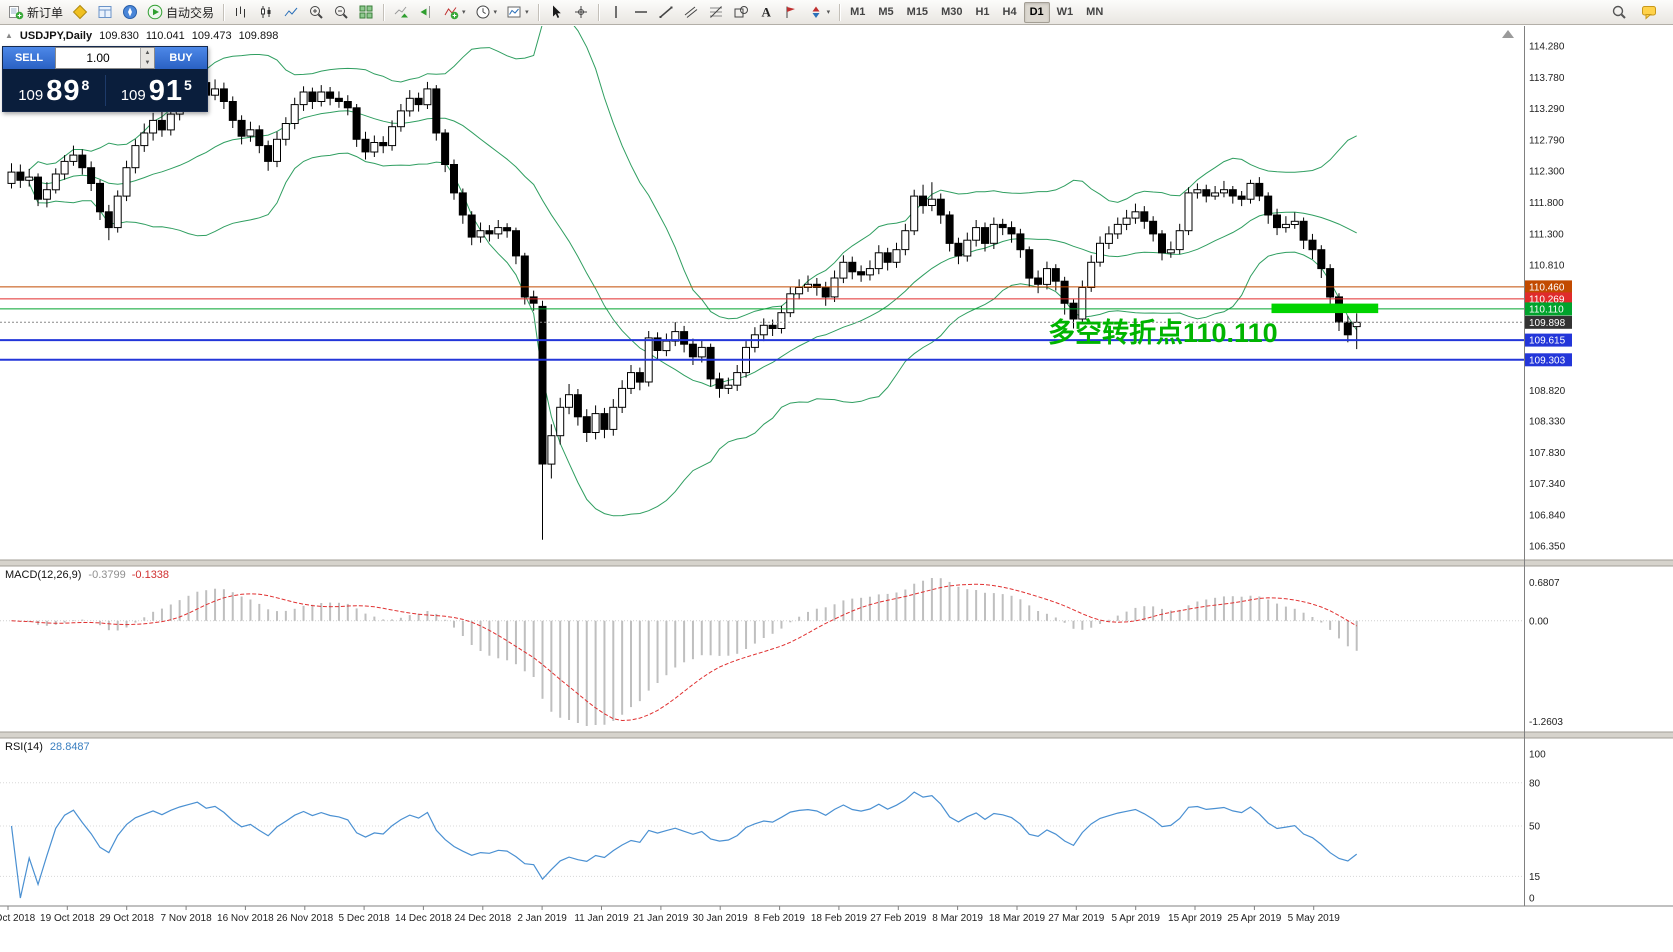 Image resolution: width=1673 pixels, height=952 pixels. What do you see at coordinates (69, 747) in the screenshot?
I see `rsi-value: 28.8487` at bounding box center [69, 747].